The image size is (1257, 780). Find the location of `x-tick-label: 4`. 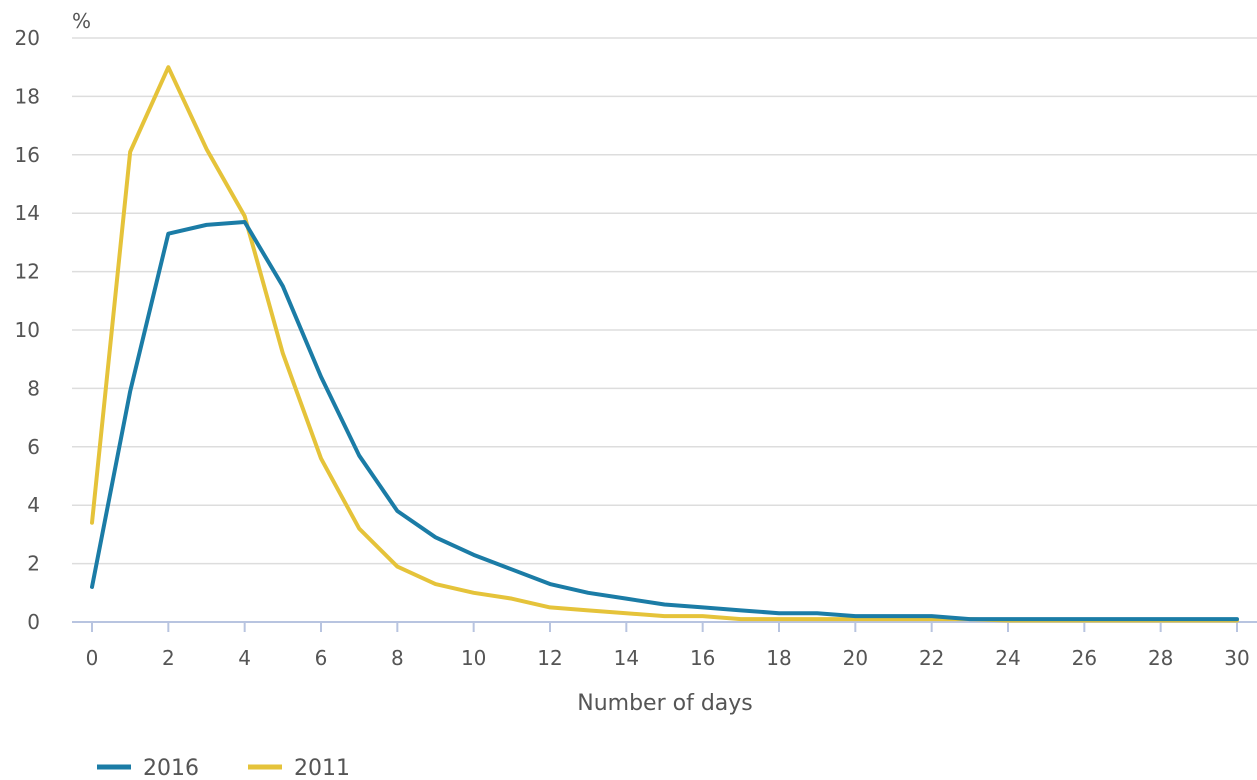

x-tick-label: 4 is located at coordinates (244, 658).